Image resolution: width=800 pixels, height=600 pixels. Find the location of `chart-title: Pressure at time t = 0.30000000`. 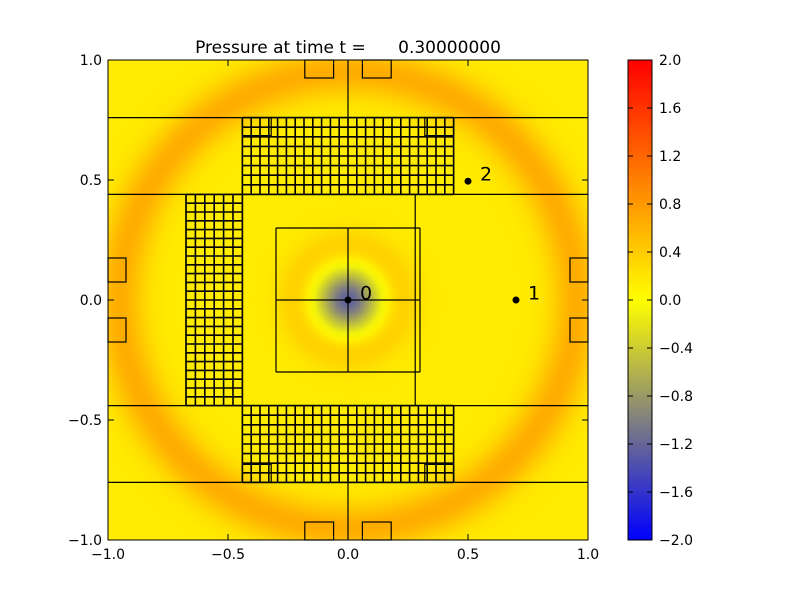

chart-title: Pressure at time t = 0.30000000 is located at coordinates (348, 48).